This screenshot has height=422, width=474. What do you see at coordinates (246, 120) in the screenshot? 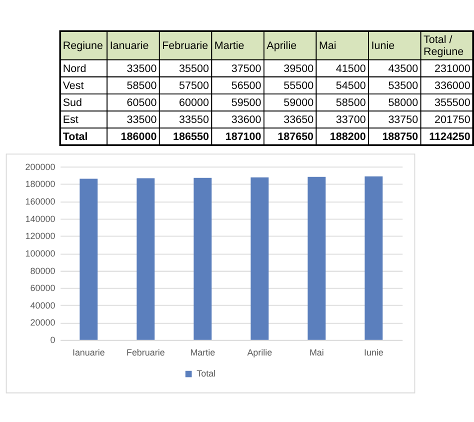
I see `data-label: 33600` at bounding box center [246, 120].